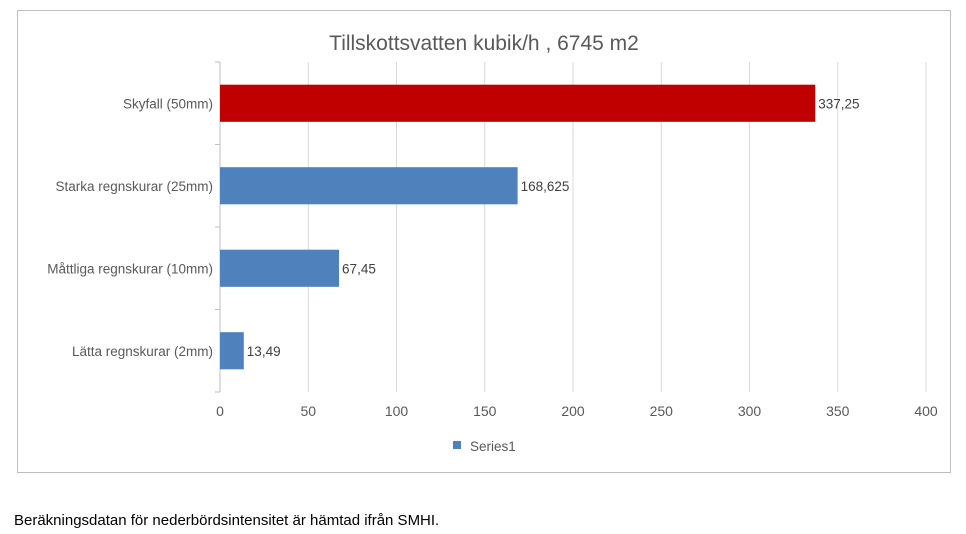 This screenshot has width=966, height=534. I want to click on data-label: 13,49, so click(264, 351).